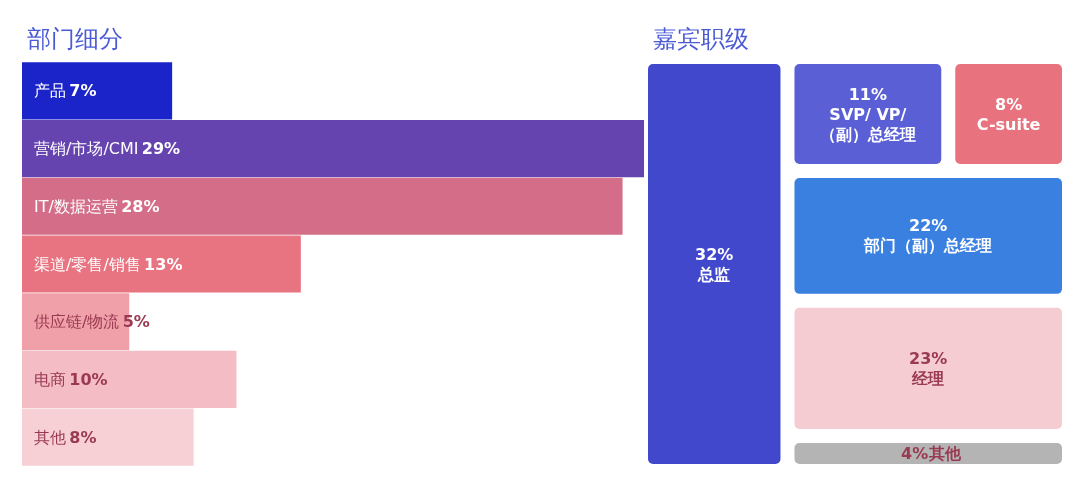 This screenshot has width=1080, height=488. I want to click on category-label: IT/数据运营, so click(76, 206).